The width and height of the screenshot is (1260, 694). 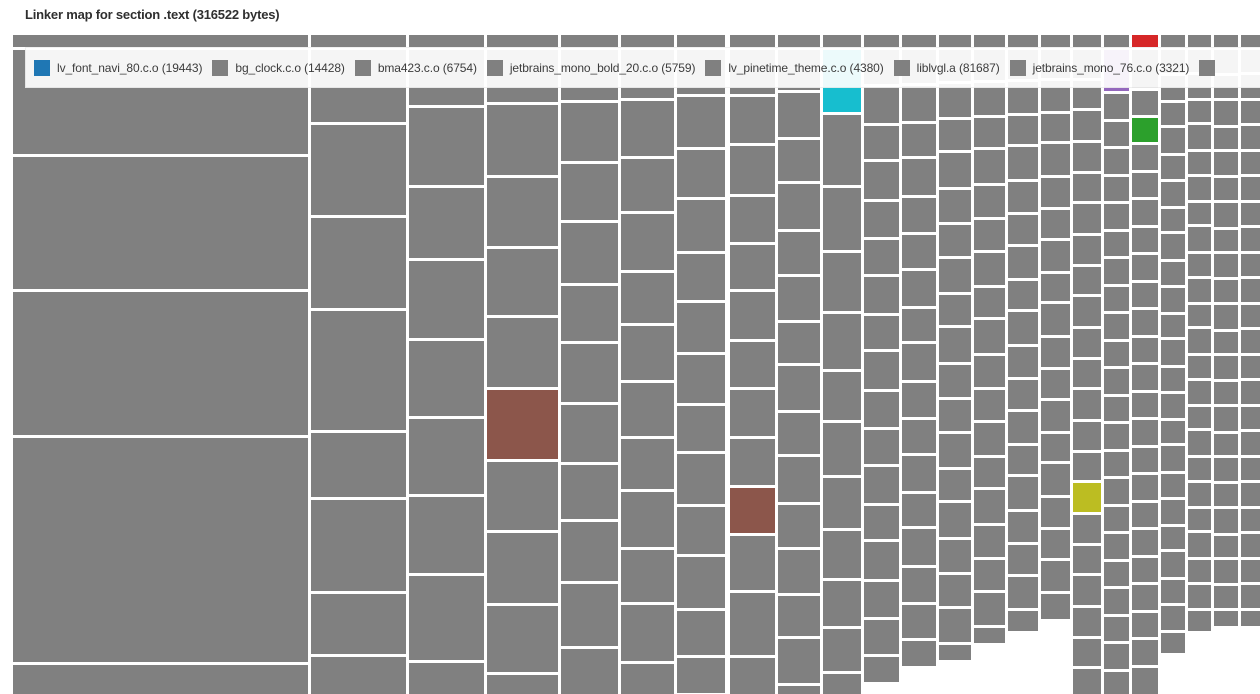 I want to click on legend-label: jetbrains_mono_bold_20.c.o (5759), so click(x=602, y=67).